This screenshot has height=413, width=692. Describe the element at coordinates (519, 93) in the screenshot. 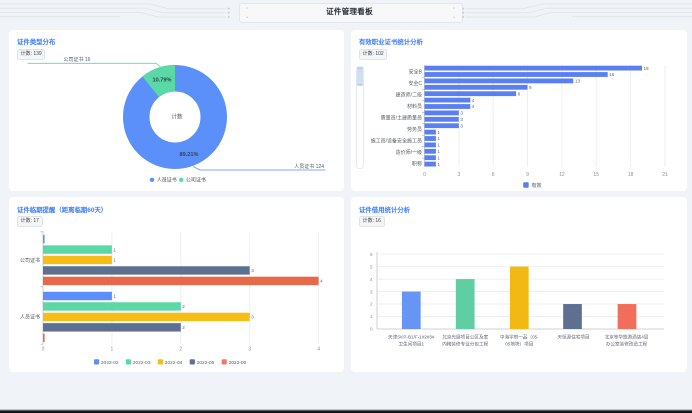

I see `svg-text: 8` at that location.